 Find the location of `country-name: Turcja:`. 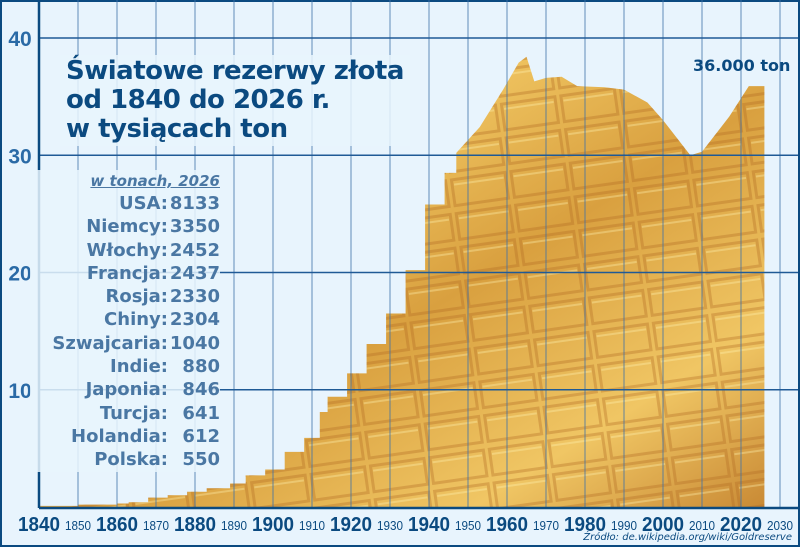

country-name: Turcja: is located at coordinates (133, 413).